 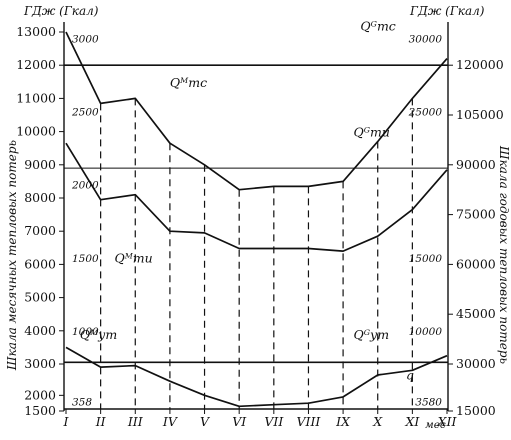 What do you see at coordinates (410, 375) in the screenshot?
I see `corner-mark: q` at bounding box center [410, 375].